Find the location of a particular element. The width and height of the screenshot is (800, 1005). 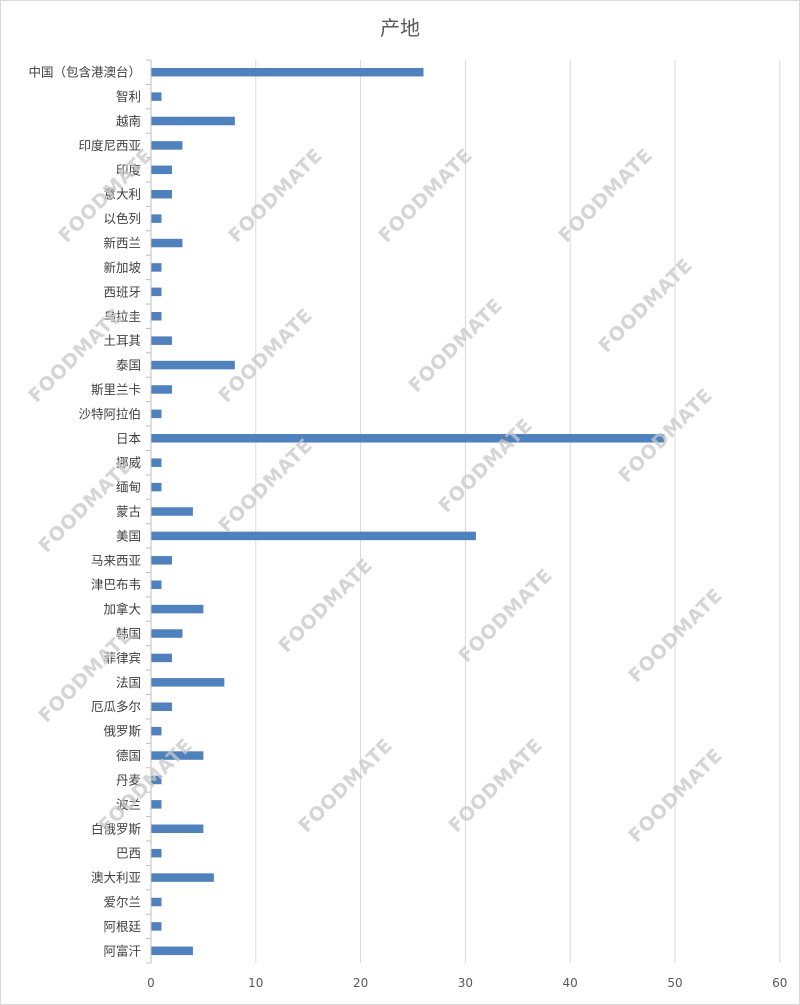

category-label: 德国 is located at coordinates (128, 755).